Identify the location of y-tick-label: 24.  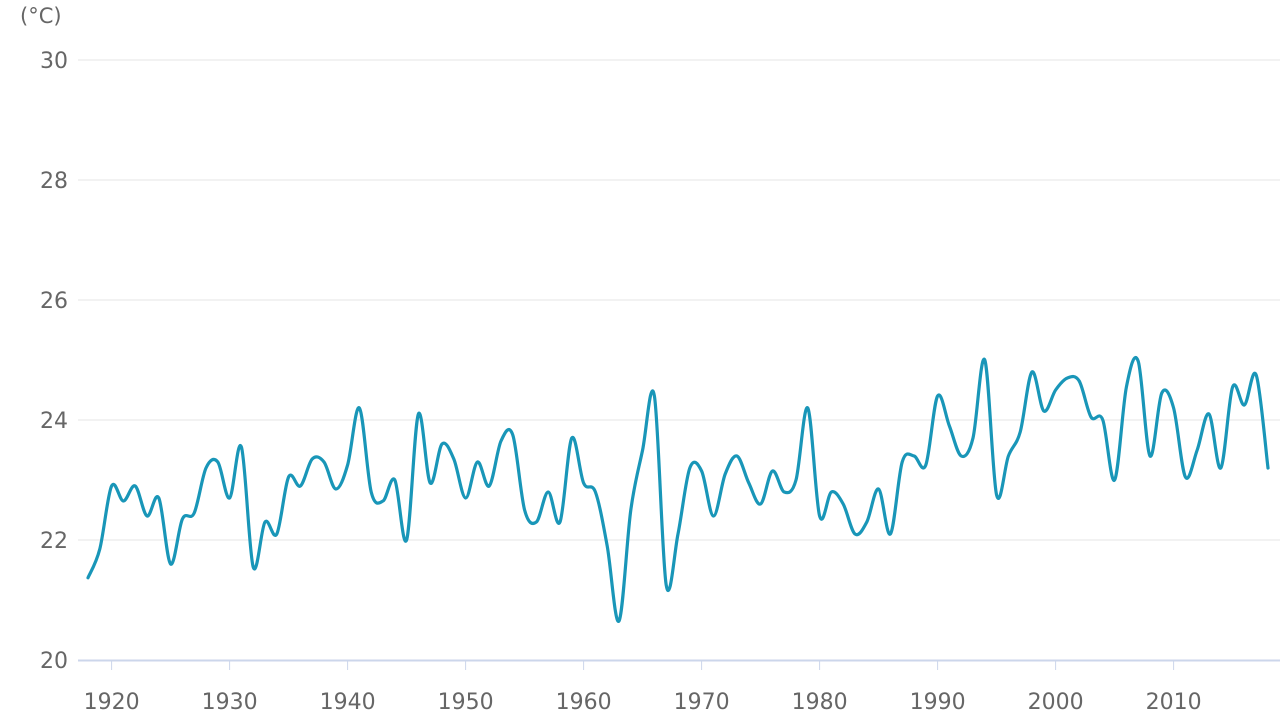
(54, 421).